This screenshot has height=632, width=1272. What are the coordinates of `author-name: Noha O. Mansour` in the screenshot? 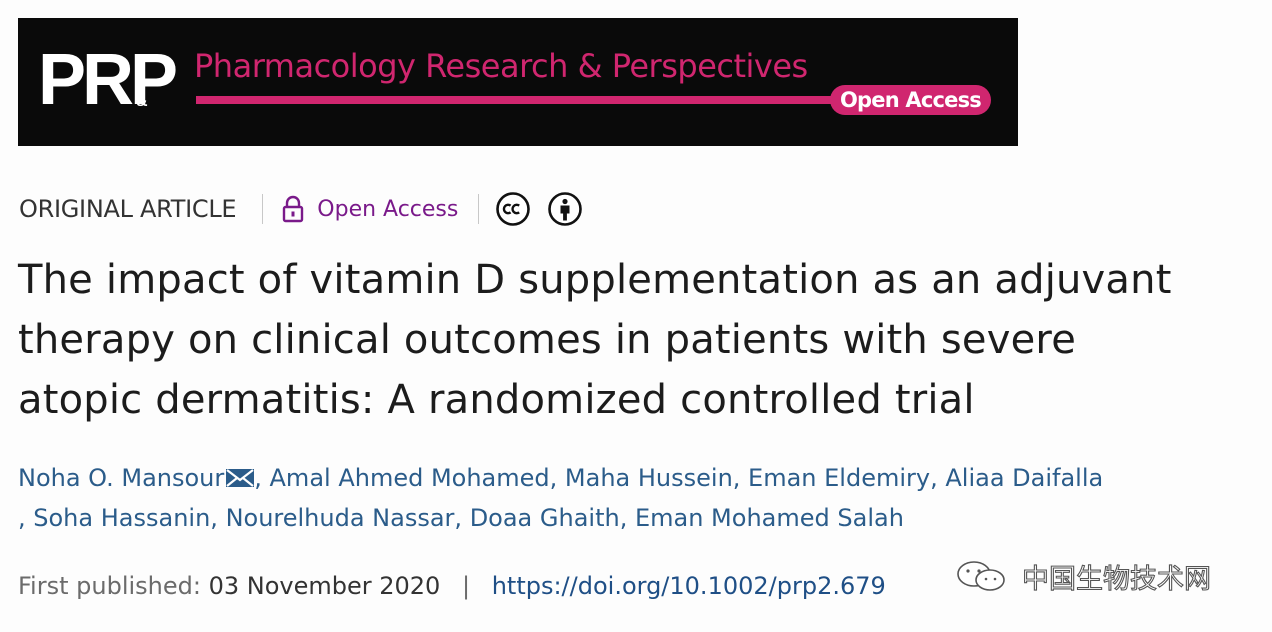 It's located at (121, 478).